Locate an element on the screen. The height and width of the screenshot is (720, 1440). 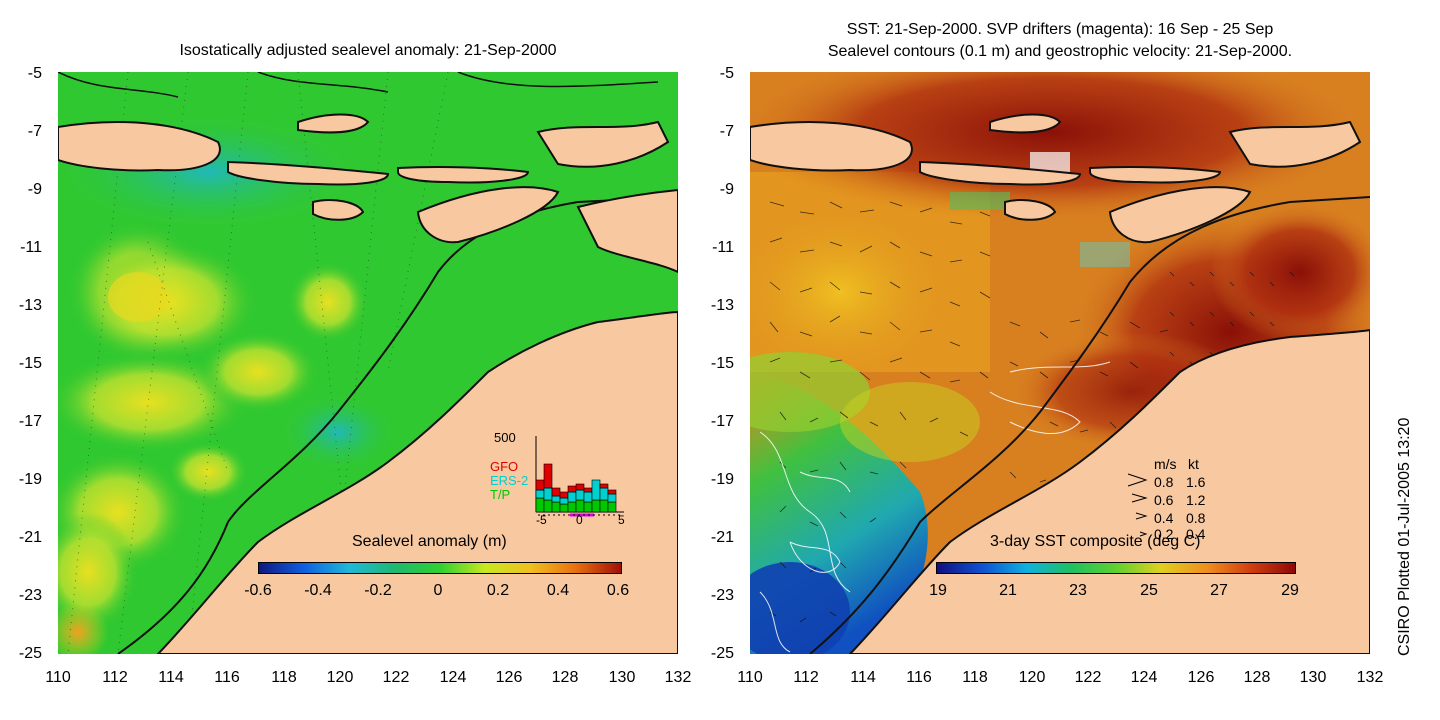
right-xtick: 120 is located at coordinates (1032, 677).